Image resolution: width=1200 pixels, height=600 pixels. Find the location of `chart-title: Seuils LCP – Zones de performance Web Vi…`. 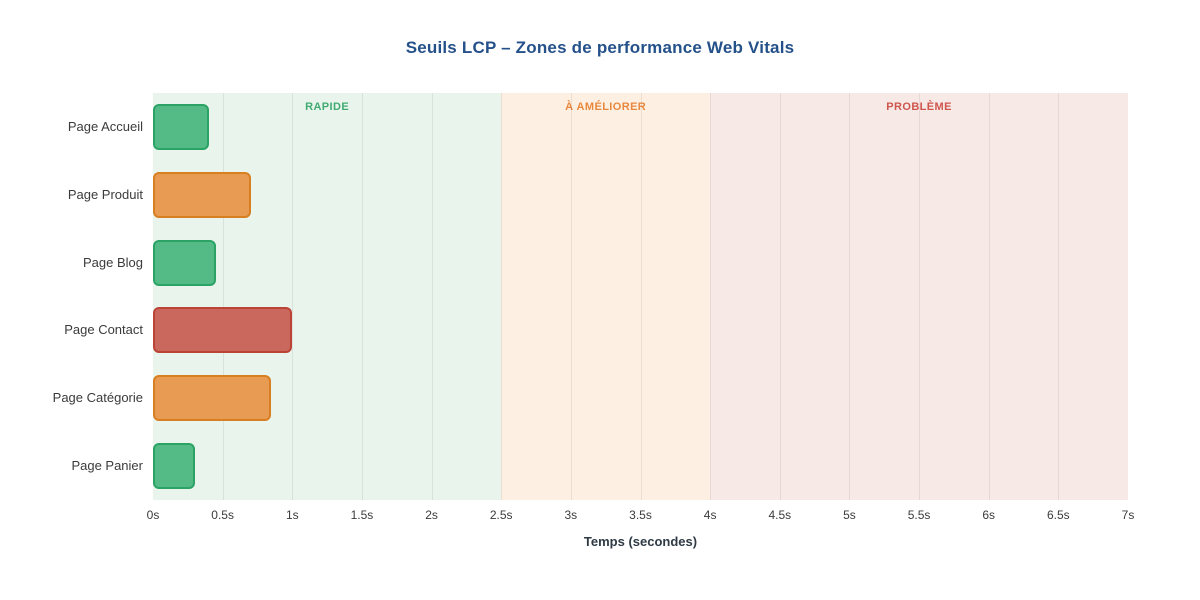

chart-title: Seuils LCP – Zones de performance Web Vi… is located at coordinates (600, 47).